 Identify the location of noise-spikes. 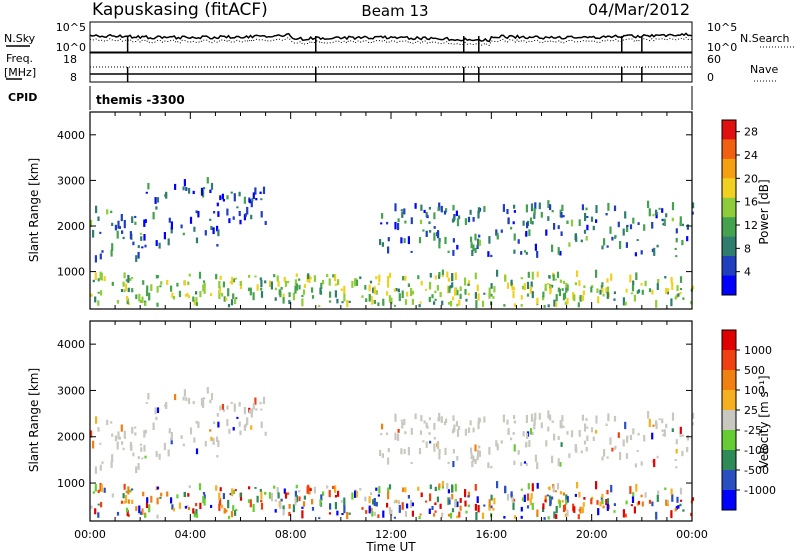
(384, 44).